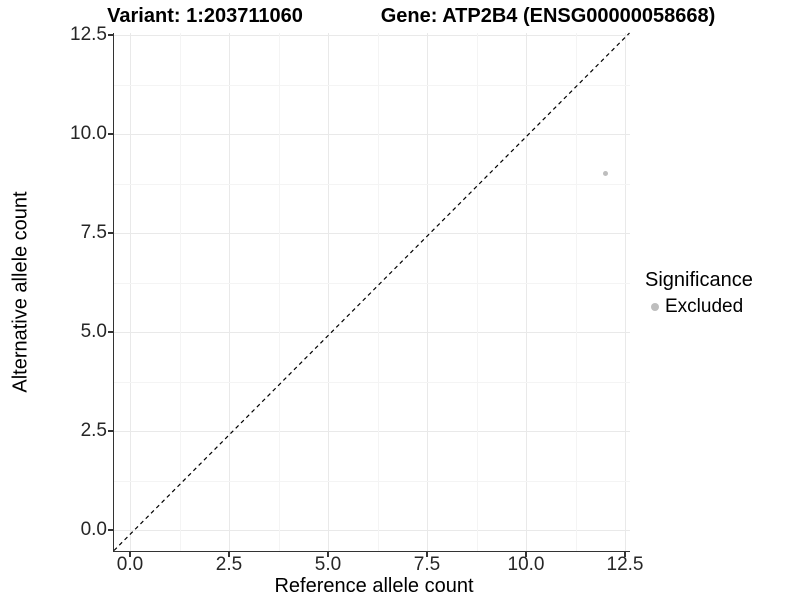 The image size is (800, 600). Describe the element at coordinates (20, 292) in the screenshot. I see `y-axis-title: Alternative allele count` at that location.